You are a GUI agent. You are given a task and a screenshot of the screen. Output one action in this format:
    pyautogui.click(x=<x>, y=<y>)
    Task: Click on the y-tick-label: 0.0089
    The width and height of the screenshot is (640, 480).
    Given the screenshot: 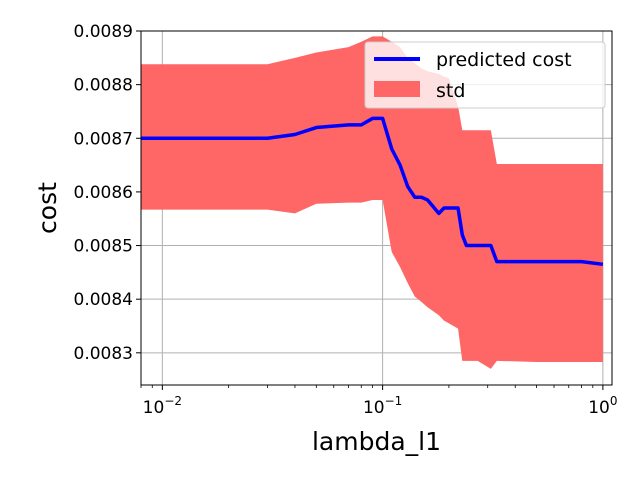 What is the action you would take?
    pyautogui.click(x=103, y=32)
    